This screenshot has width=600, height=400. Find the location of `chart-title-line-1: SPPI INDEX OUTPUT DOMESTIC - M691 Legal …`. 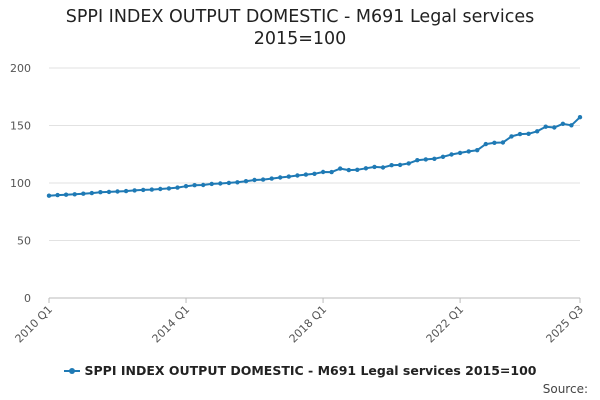

chart-title-line-1: SPPI INDEX OUTPUT DOMESTIC - M691 Legal … is located at coordinates (300, 17).